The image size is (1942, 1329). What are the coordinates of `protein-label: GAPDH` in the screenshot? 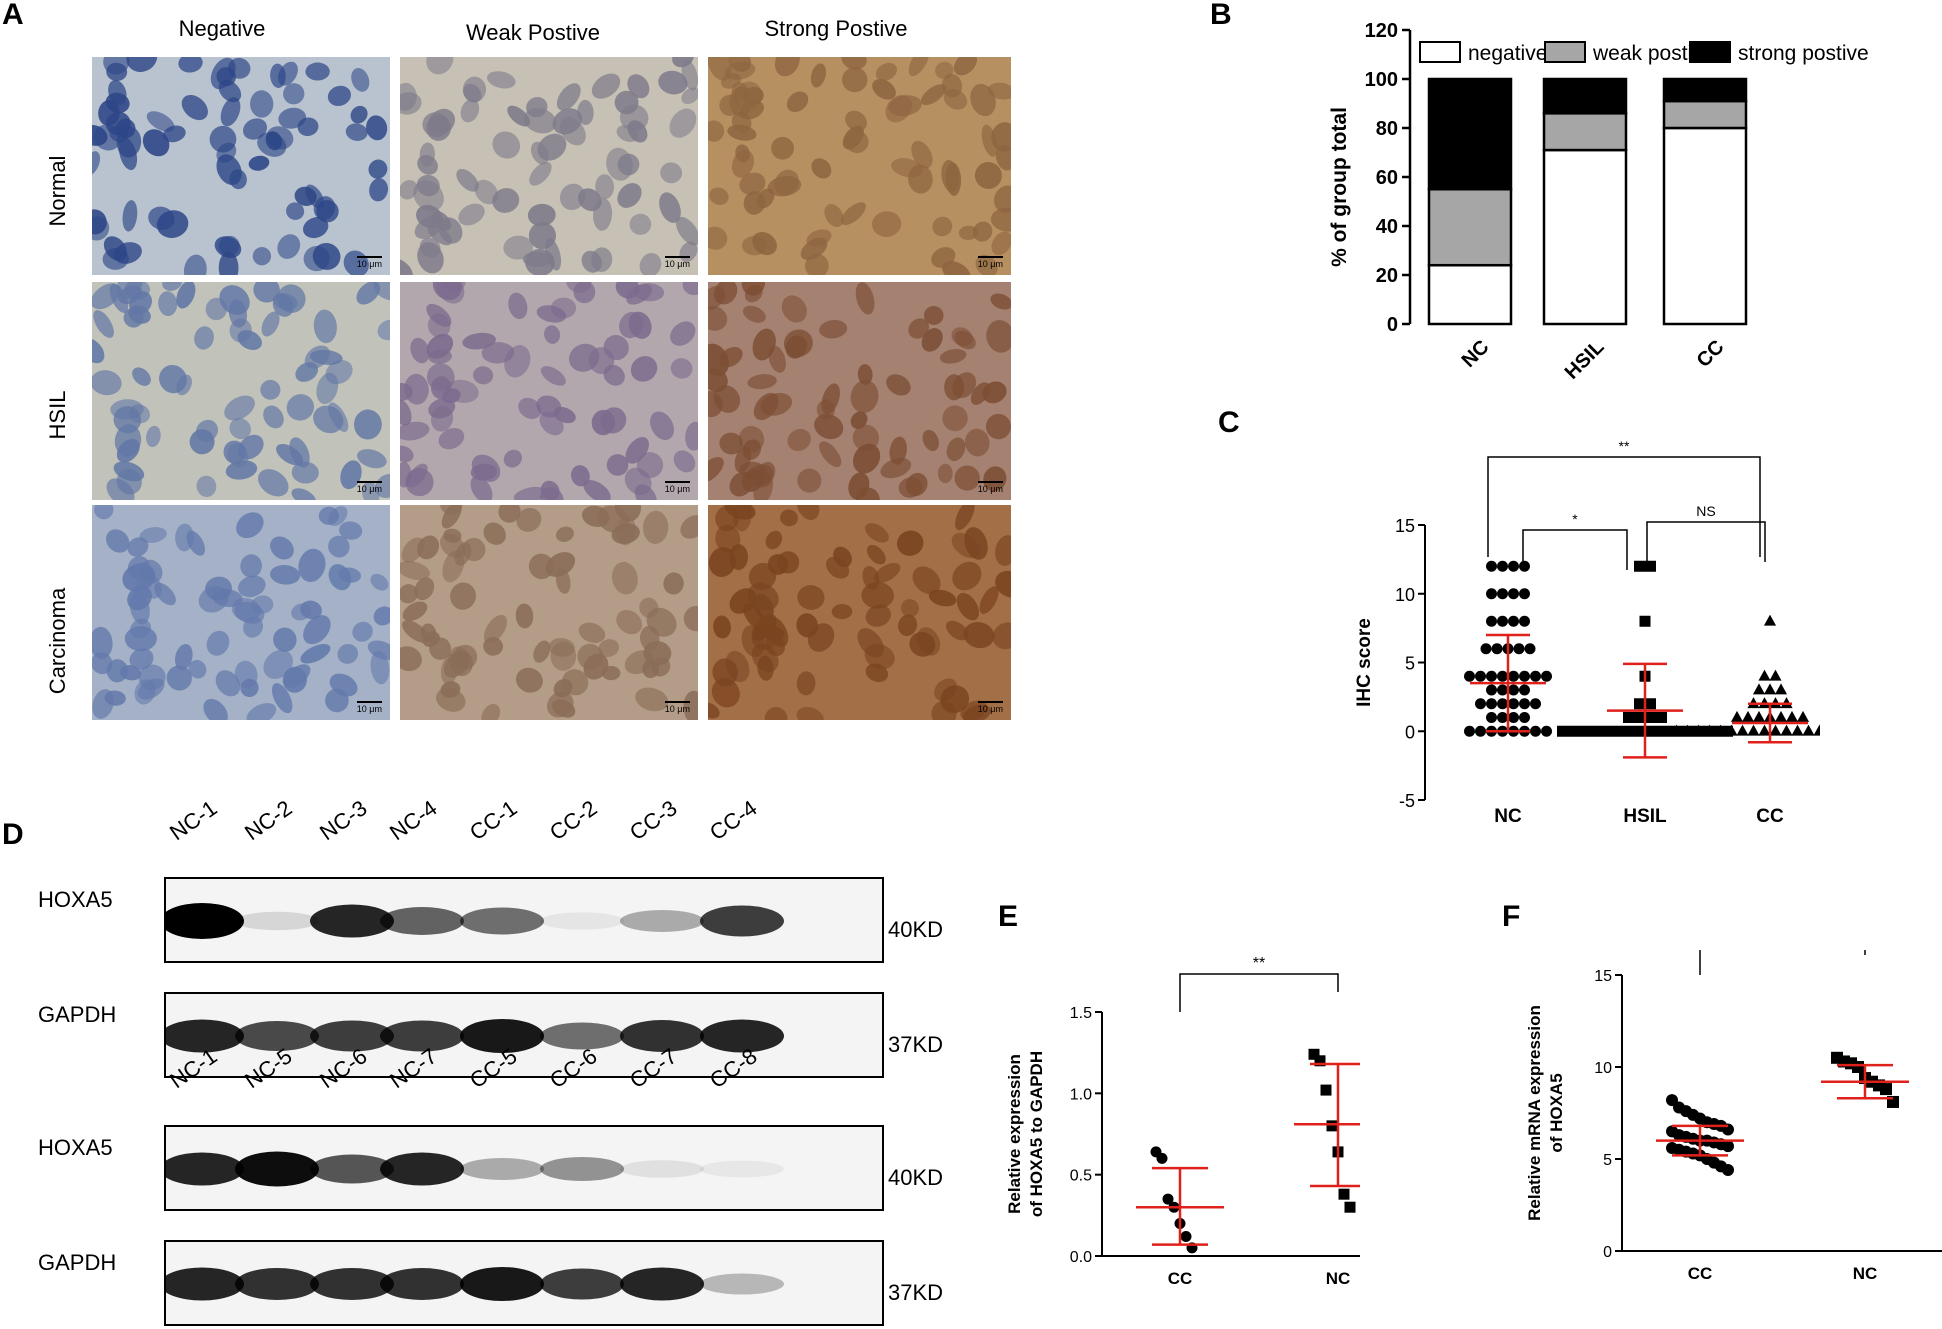 It's located at (77, 1262).